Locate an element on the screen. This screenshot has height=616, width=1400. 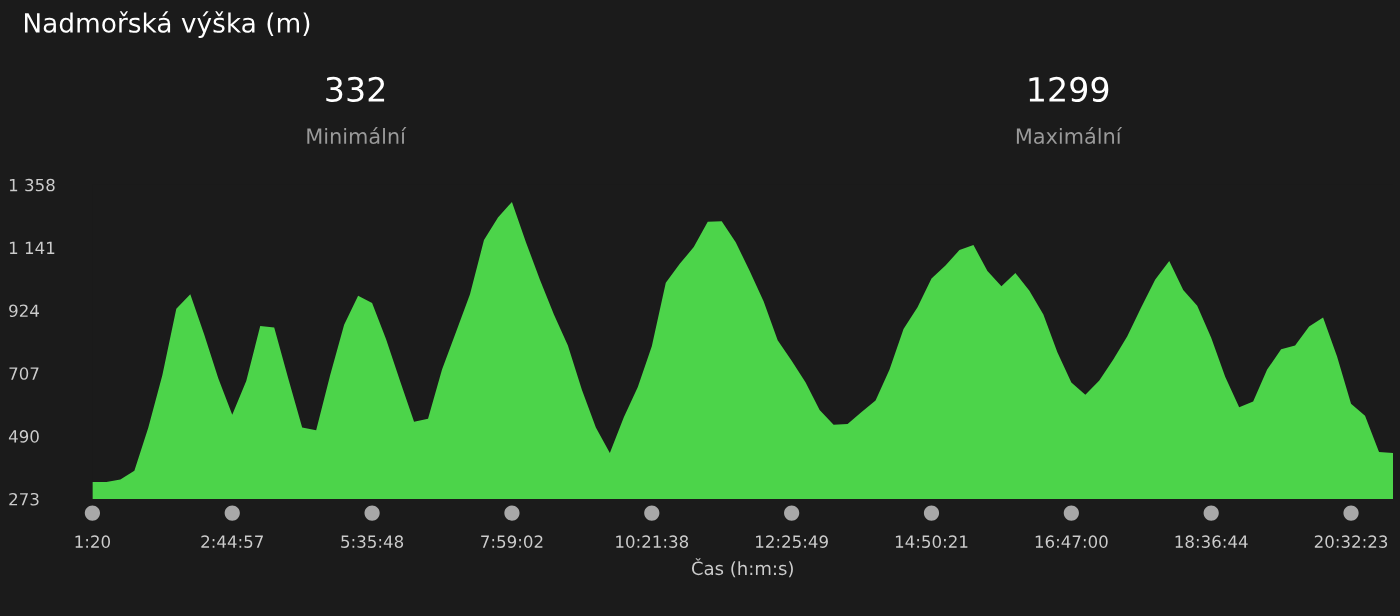
y-tick-label: 490 is located at coordinates (23, 436).